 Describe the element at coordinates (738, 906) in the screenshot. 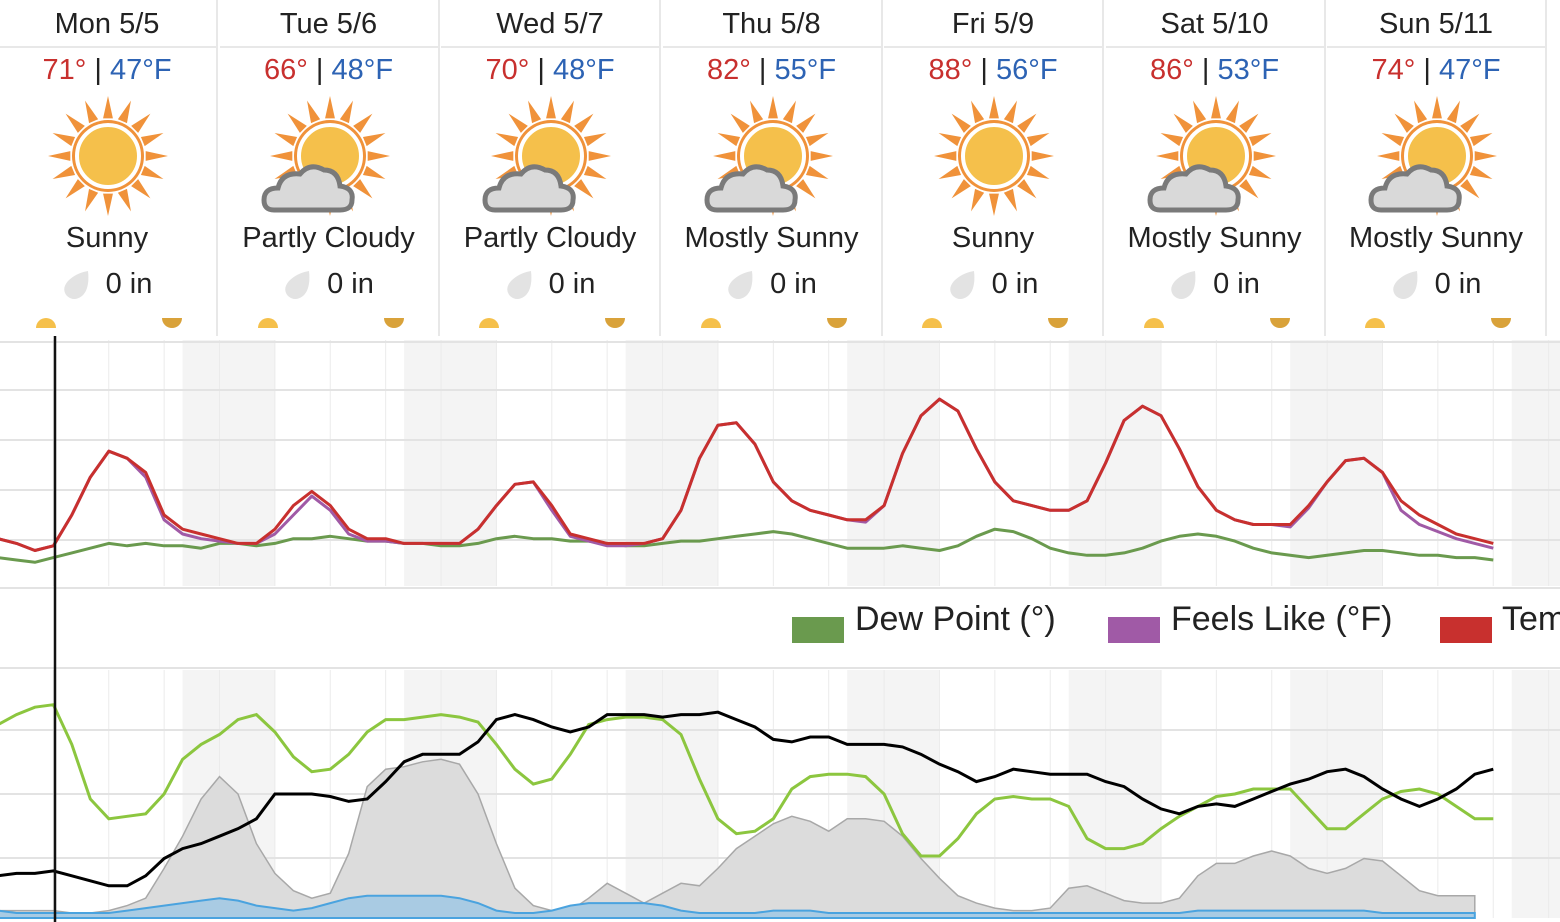

I see `precip-amount-area` at that location.